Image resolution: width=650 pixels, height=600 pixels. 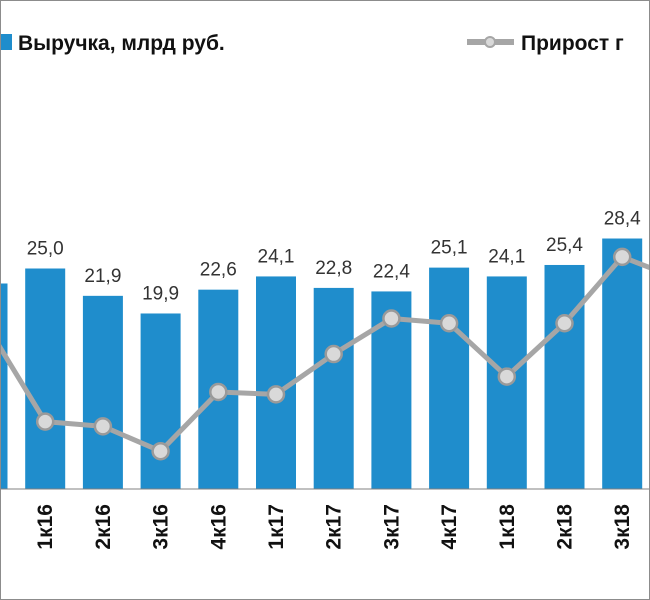 I want to click on x-tick-1к18: 1к18, so click(x=507, y=527).